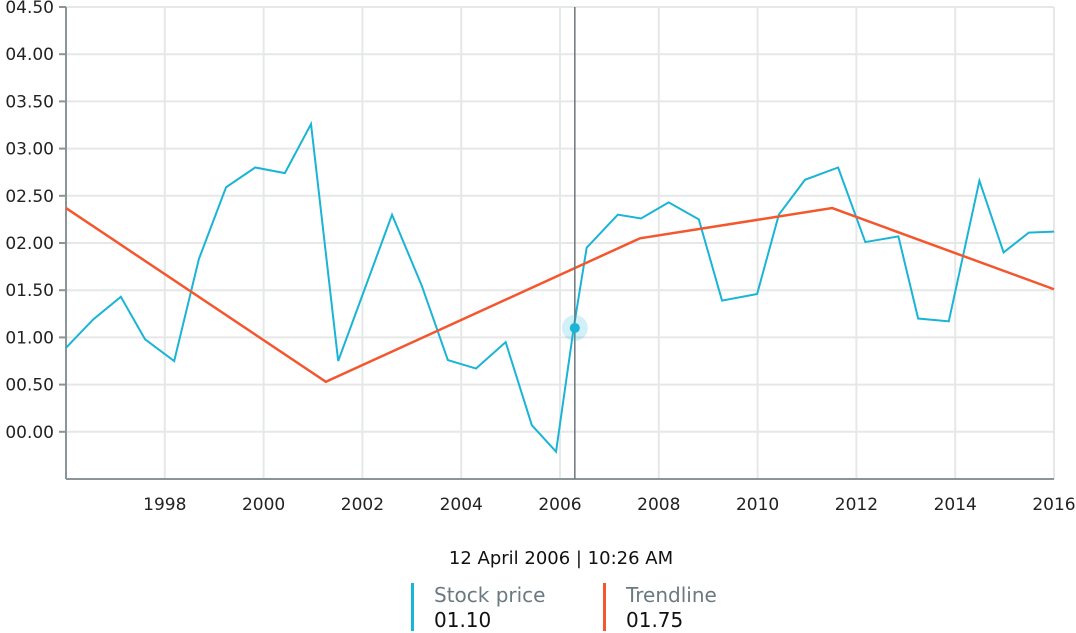 This screenshot has width=1076, height=633. Describe the element at coordinates (757, 505) in the screenshot. I see `x-tick-label: 2010` at that location.